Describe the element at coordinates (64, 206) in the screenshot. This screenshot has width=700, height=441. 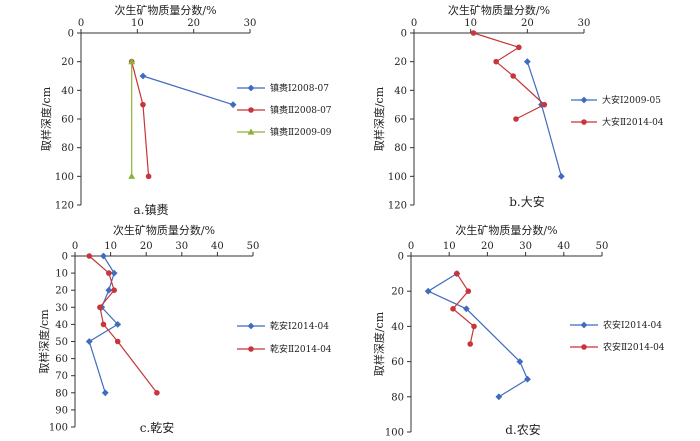
I see `y-tick-label: 120` at that location.